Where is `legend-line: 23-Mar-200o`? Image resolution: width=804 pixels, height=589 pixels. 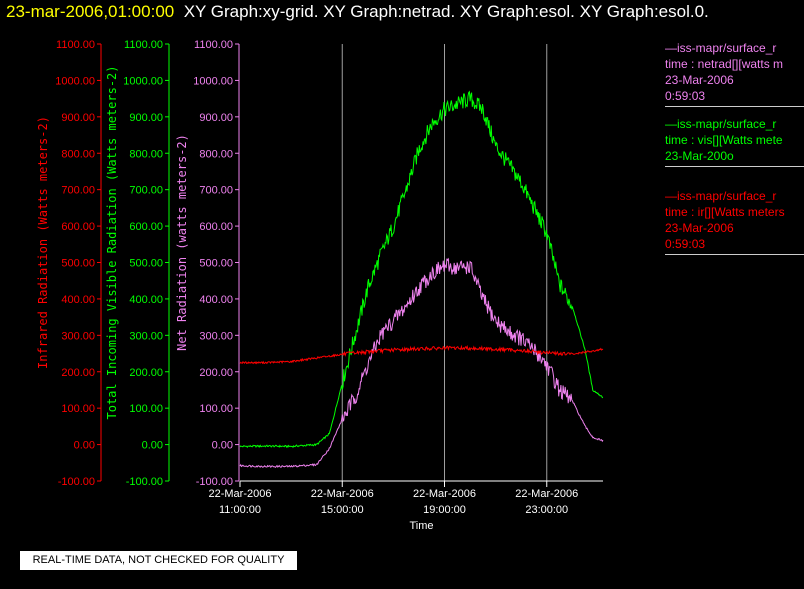 legend-line: 23-Mar-200o is located at coordinates (699, 156).